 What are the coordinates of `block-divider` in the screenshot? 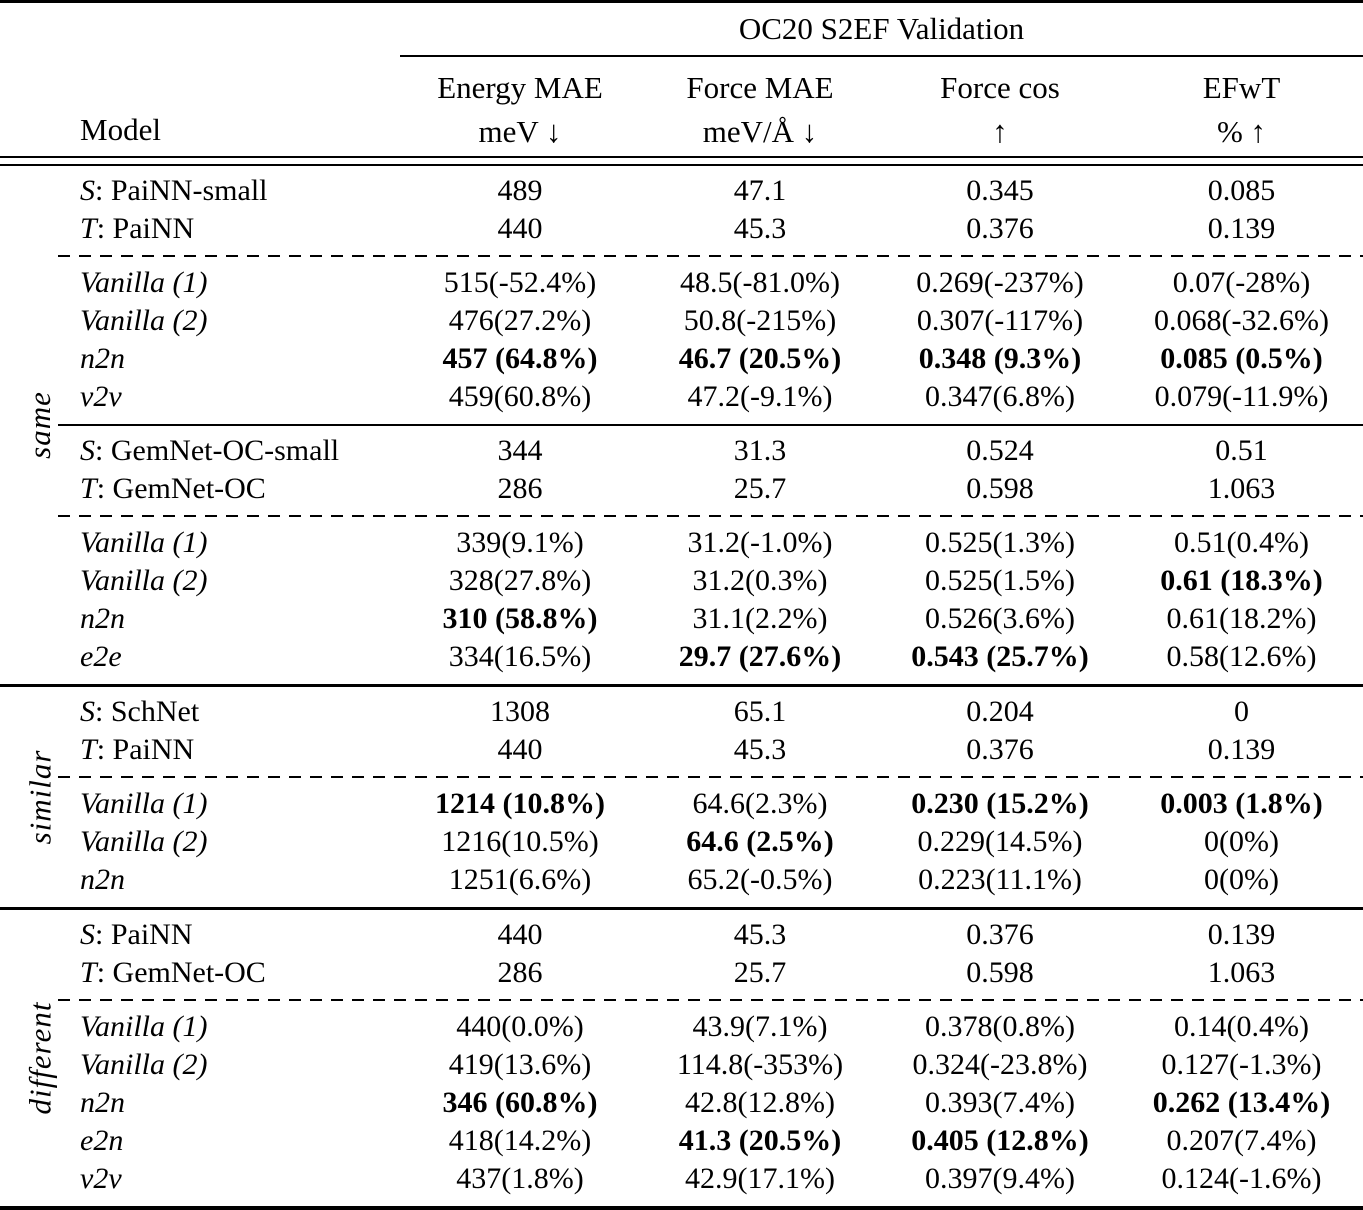 It's located at (710, 425).